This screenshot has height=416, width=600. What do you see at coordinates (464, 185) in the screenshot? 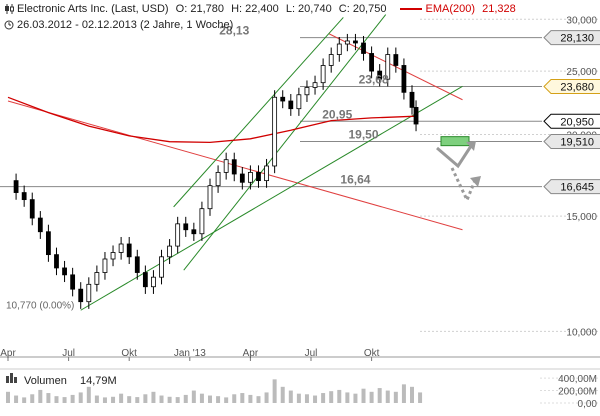
I see `projection-arrow-down` at bounding box center [464, 185].